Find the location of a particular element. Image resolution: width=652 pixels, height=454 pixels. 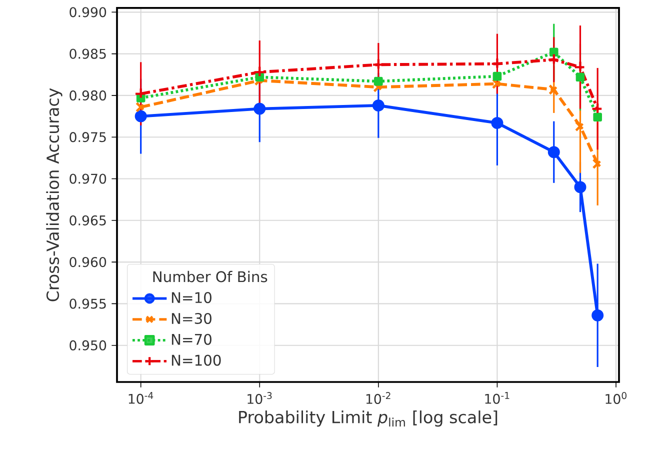

y-tick-label: 0.955 is located at coordinates (88, 303).